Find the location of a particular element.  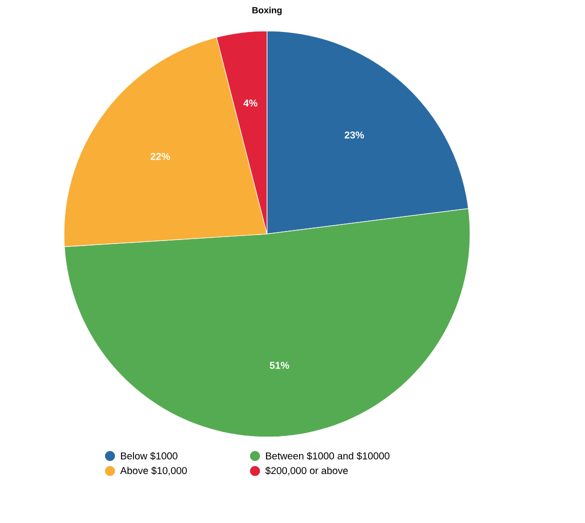

data-label: 22% is located at coordinates (160, 156).